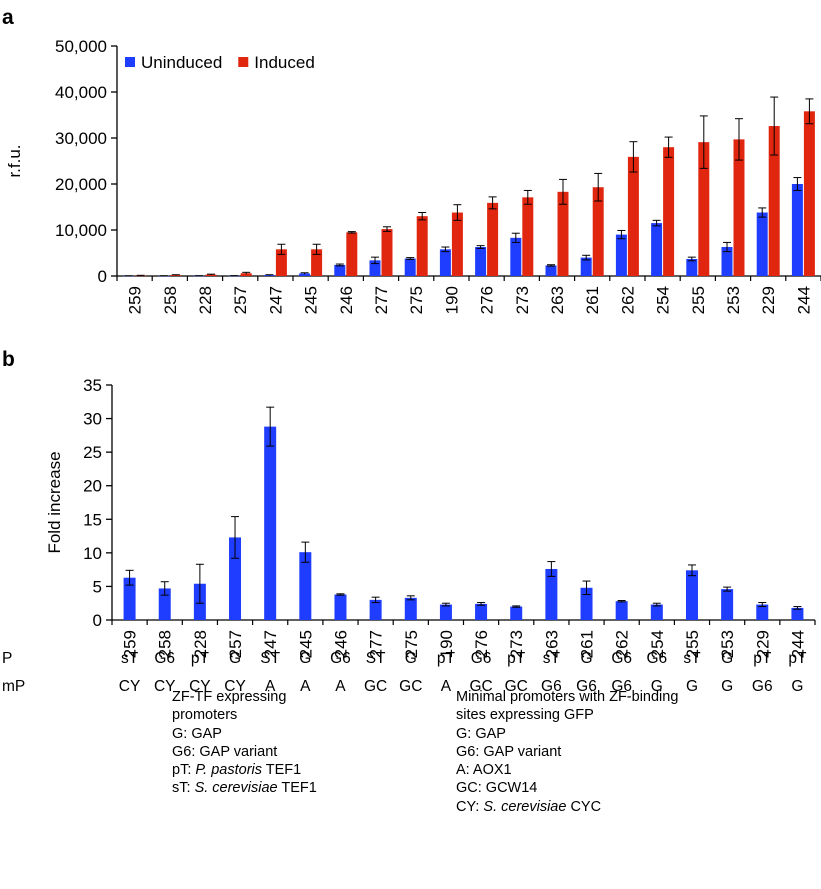 This screenshot has height=889, width=821. I want to click on legend-left-st-species: S. cerevisiae, so click(236, 788).